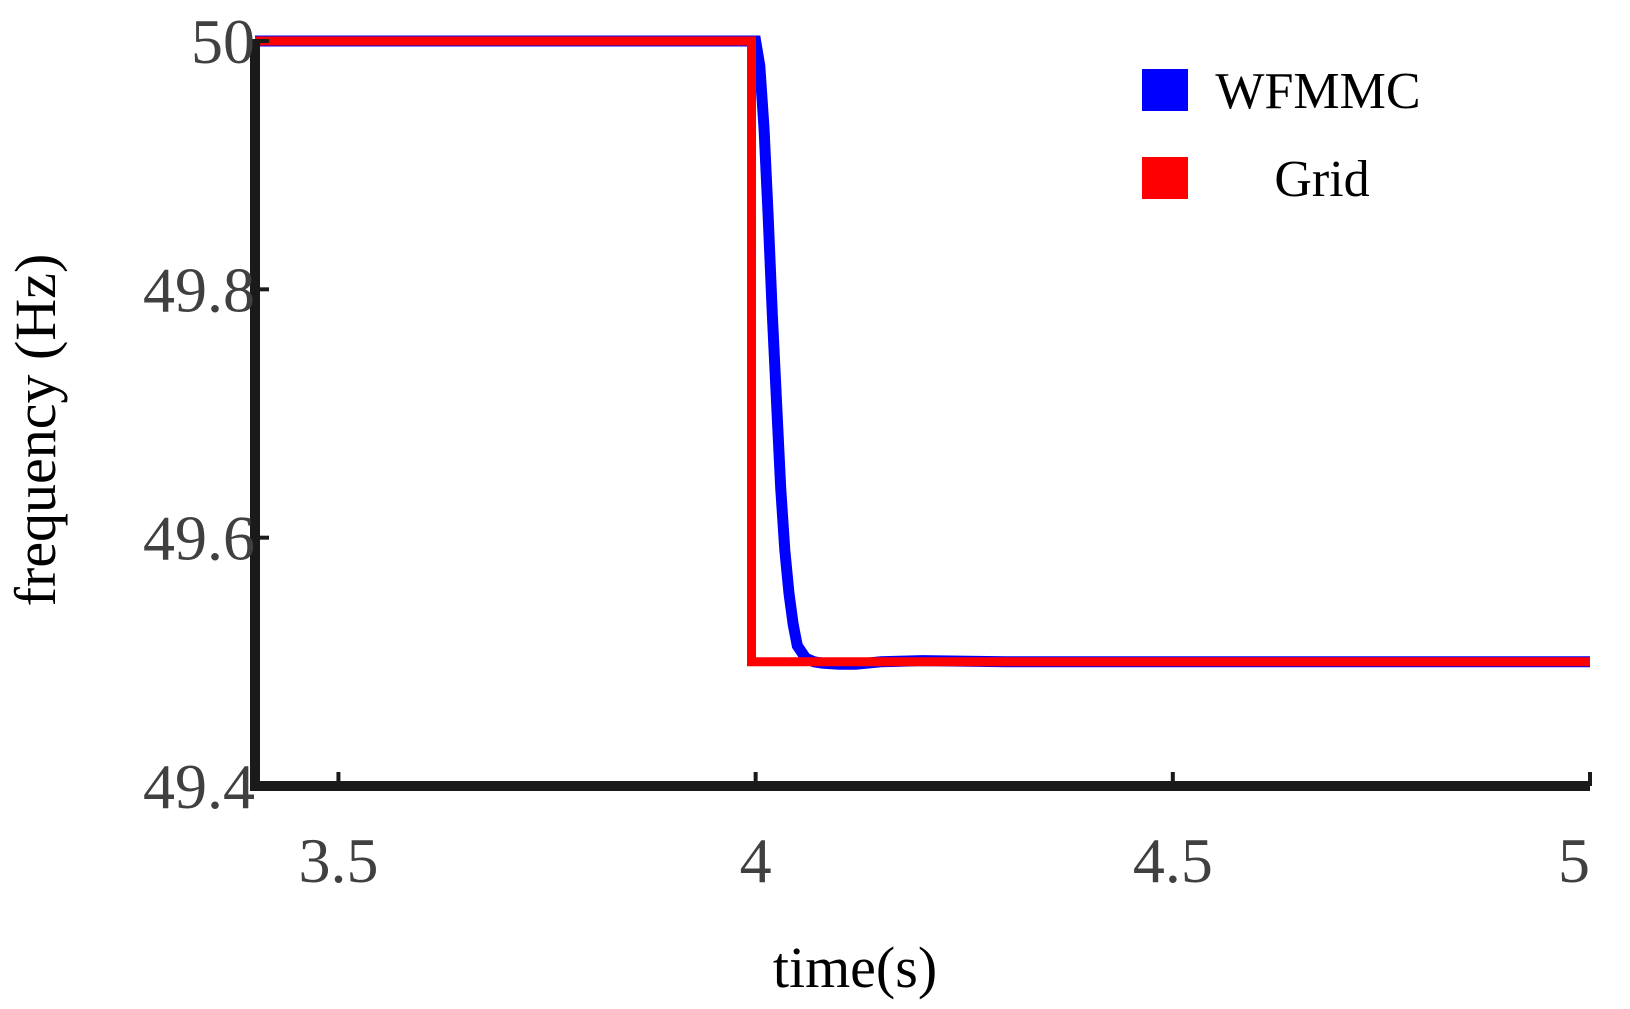  I want to click on x-tick-label: 5, so click(1574, 860).